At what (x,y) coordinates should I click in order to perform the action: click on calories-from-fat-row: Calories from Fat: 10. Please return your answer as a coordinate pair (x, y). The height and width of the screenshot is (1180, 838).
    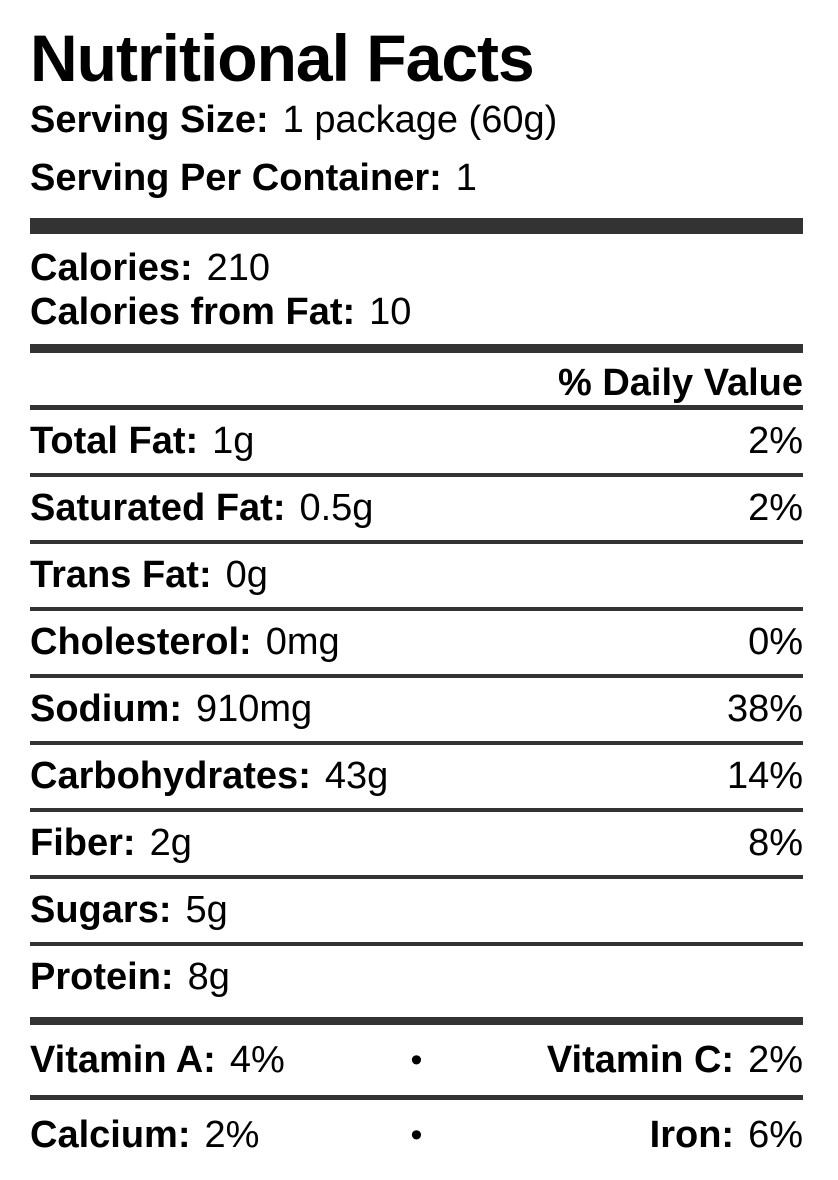
    Looking at the image, I should click on (416, 312).